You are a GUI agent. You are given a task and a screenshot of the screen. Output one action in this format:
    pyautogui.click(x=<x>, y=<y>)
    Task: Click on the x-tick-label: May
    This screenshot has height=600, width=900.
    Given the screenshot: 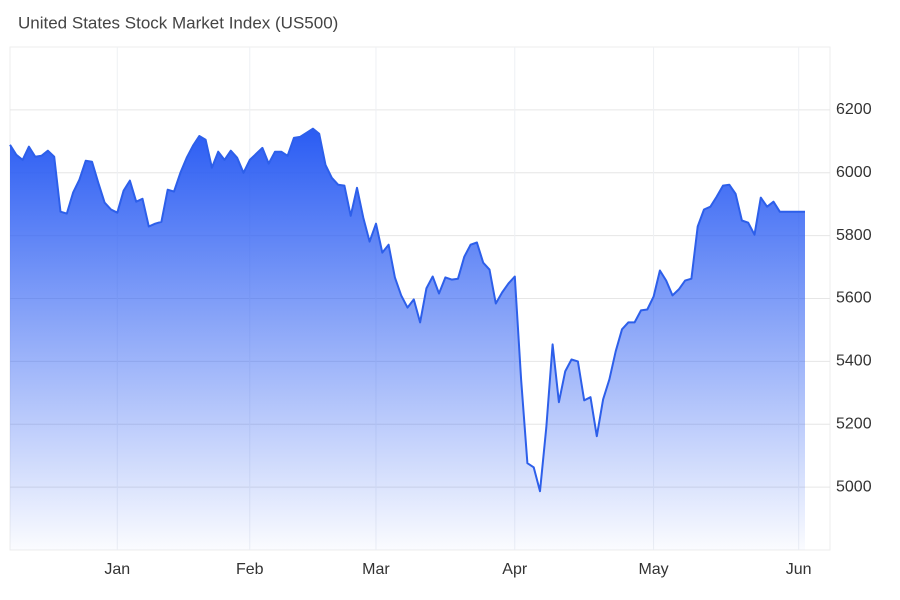 What is the action you would take?
    pyautogui.click(x=653, y=569)
    